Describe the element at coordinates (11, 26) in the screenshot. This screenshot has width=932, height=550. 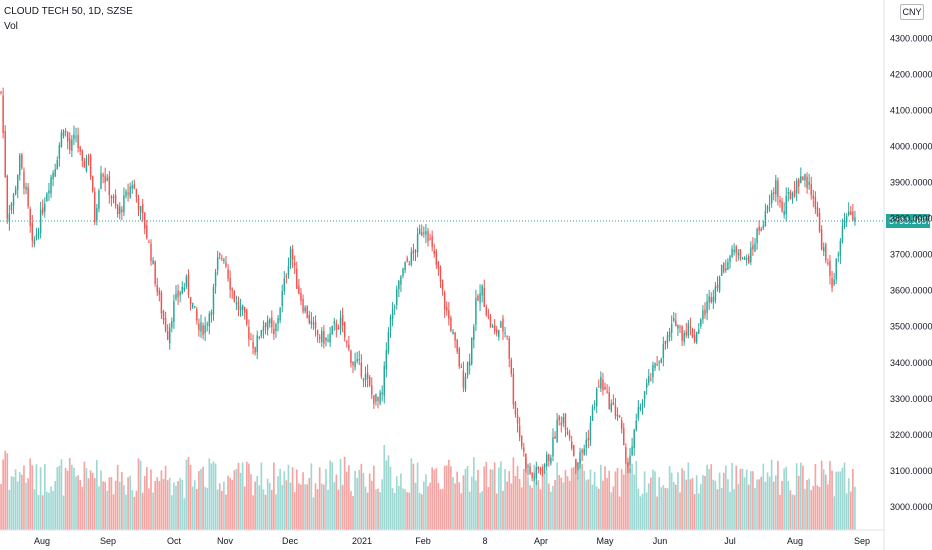
I see `volume-label: Vol` at that location.